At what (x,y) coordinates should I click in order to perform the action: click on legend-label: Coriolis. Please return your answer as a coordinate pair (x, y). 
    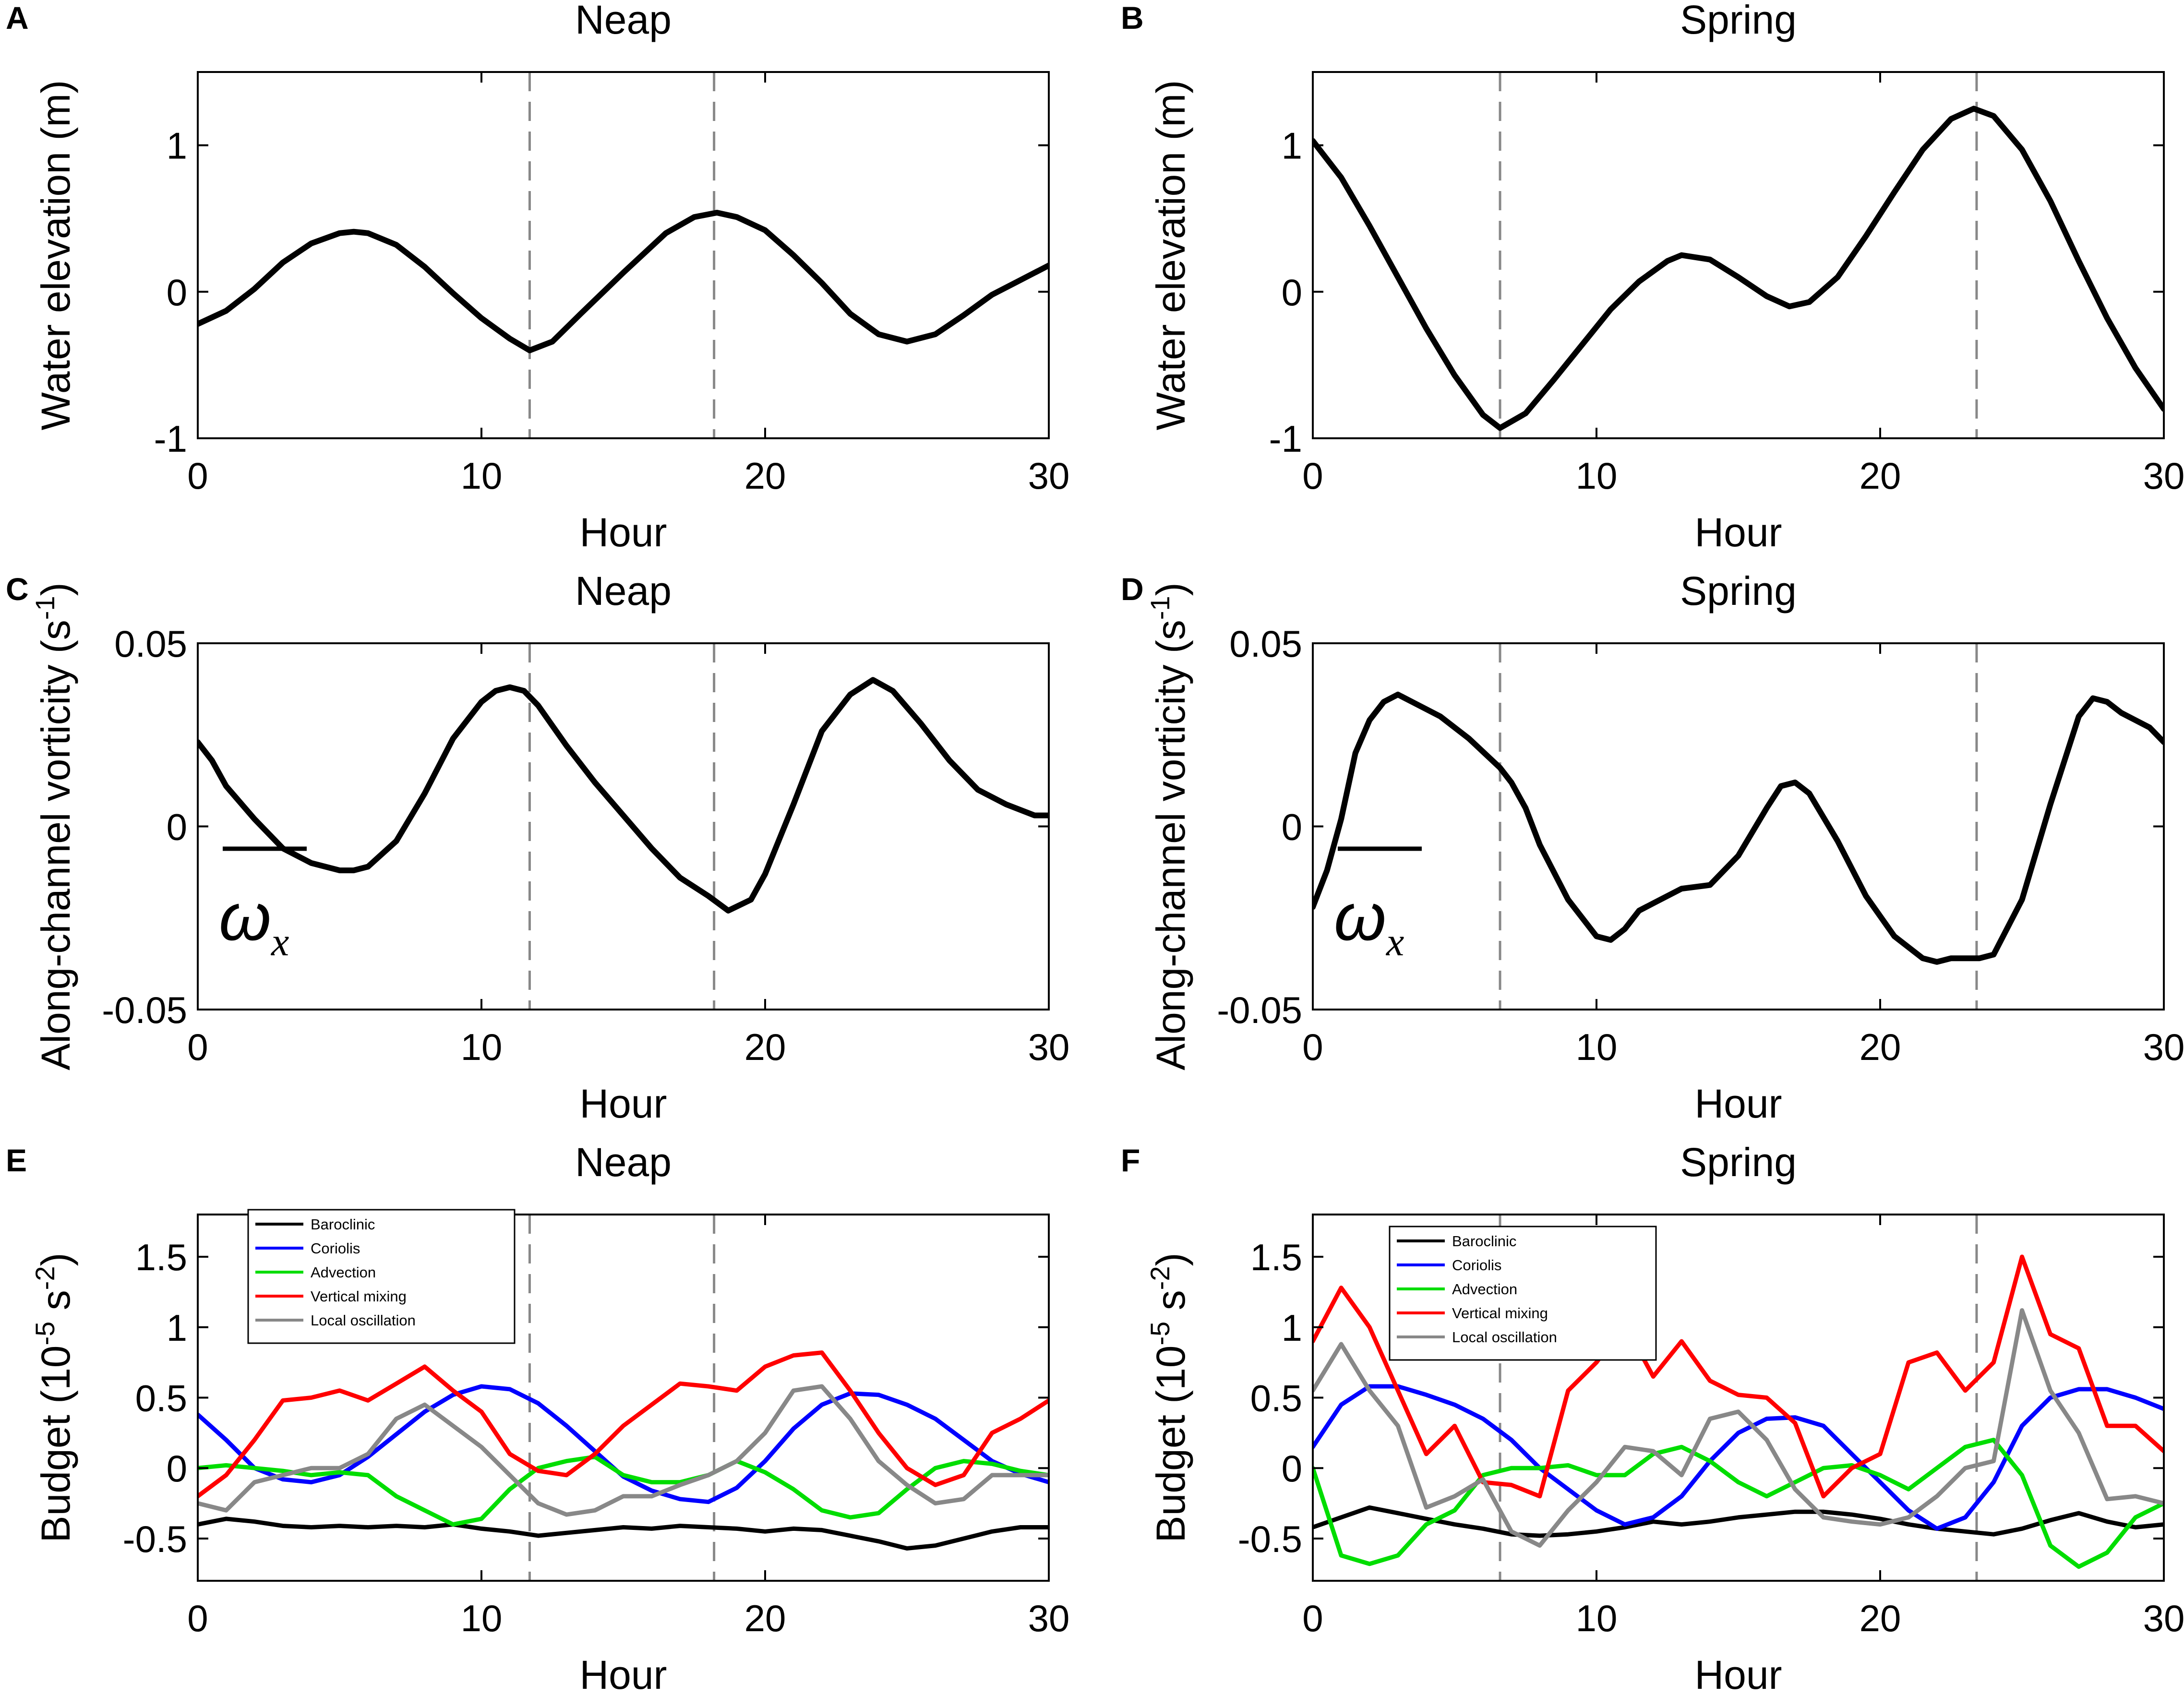
    Looking at the image, I should click on (1476, 1265).